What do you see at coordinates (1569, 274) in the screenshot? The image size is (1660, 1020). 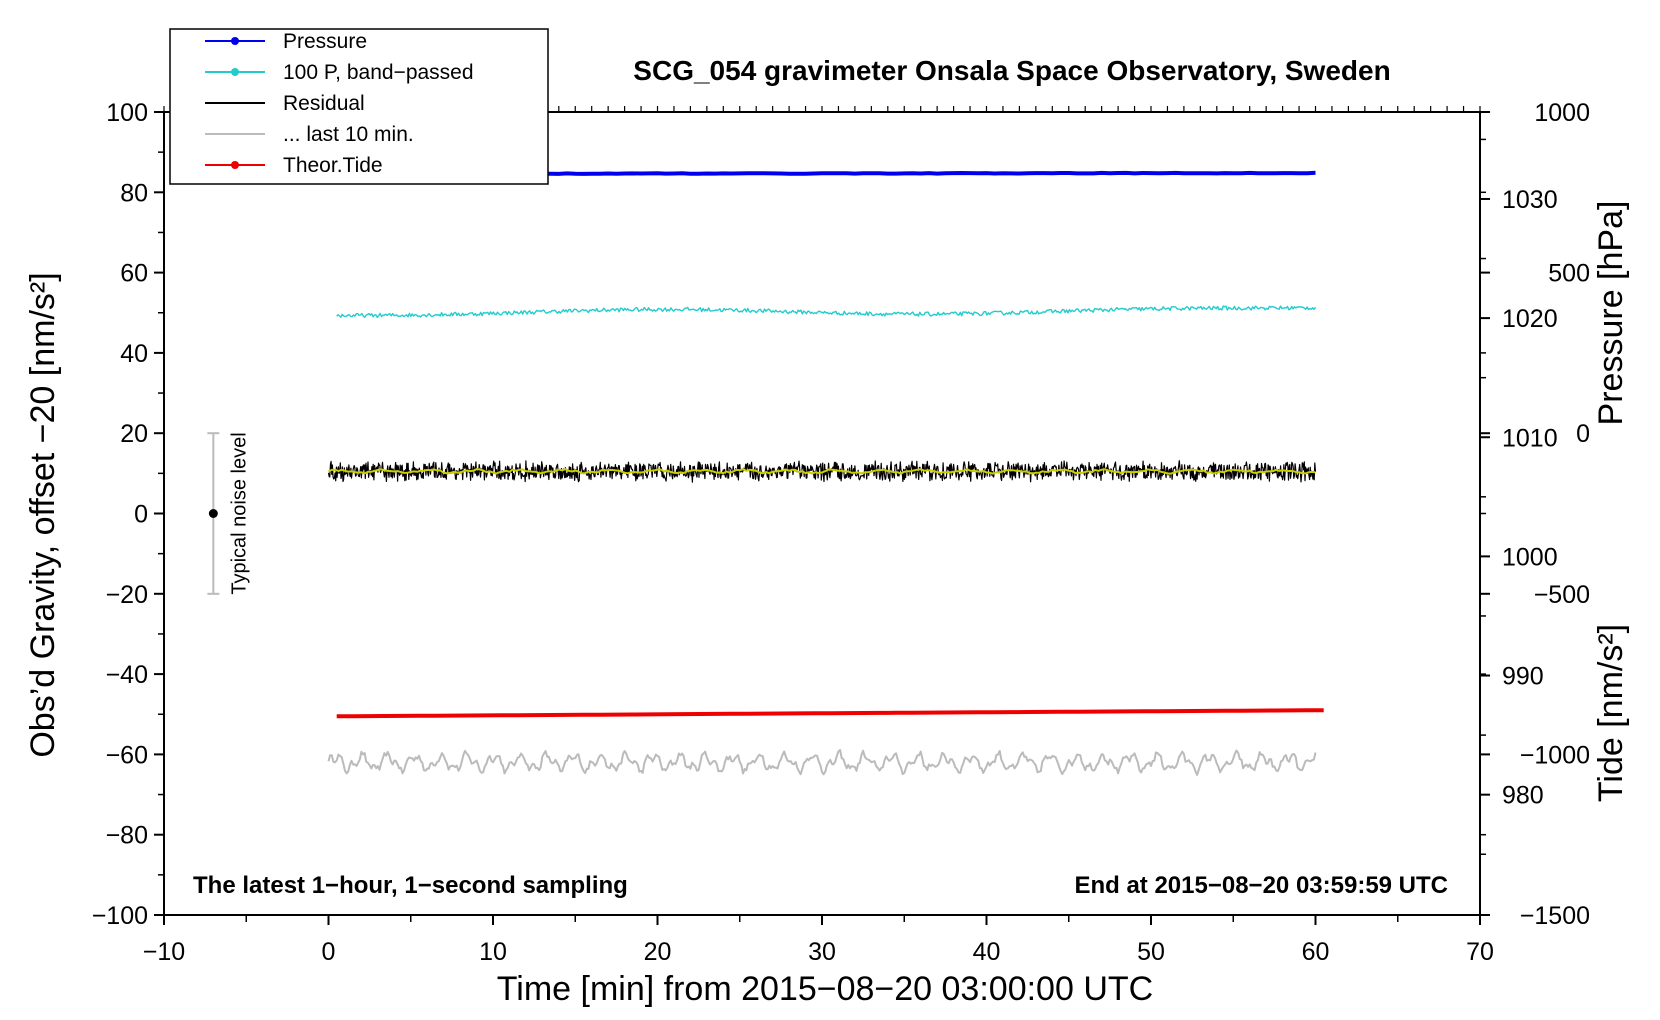 I see `tide-tick-label: 500` at bounding box center [1569, 274].